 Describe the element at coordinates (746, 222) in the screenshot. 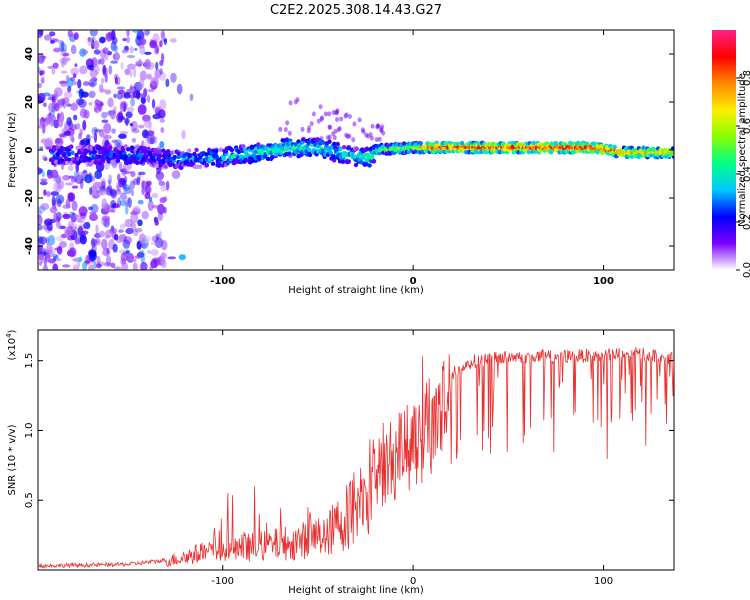

I see `colorbar-tick-label: 0.2` at that location.